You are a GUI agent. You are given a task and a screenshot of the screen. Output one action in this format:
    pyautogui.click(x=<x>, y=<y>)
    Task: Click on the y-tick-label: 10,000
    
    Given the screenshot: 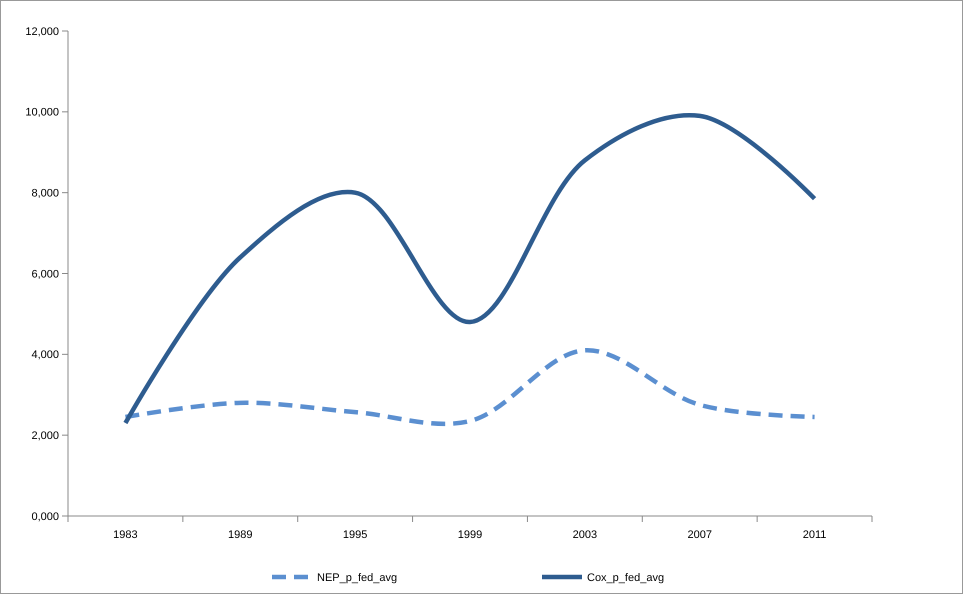 What is the action you would take?
    pyautogui.click(x=42, y=112)
    